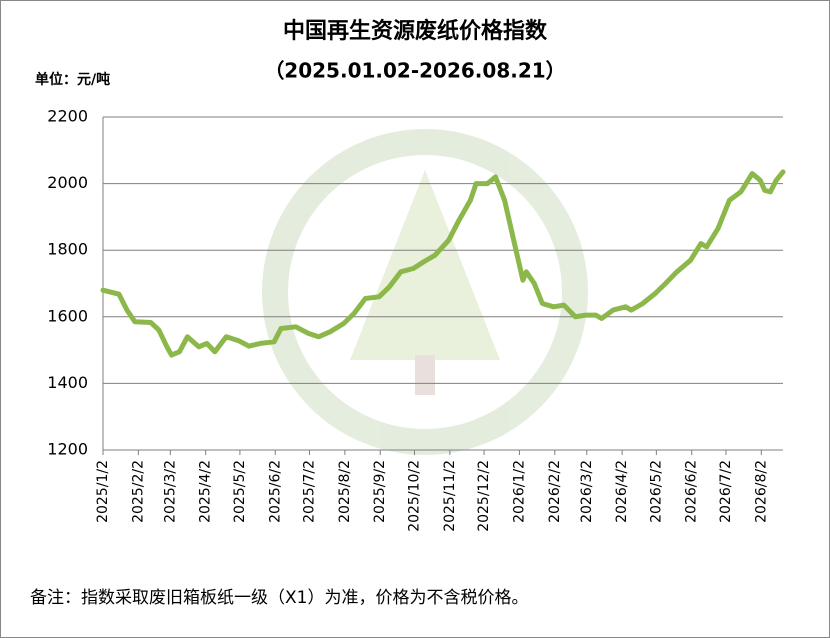  What do you see at coordinates (587, 491) in the screenshot?
I see `x-tick-label: 2026/3/2` at bounding box center [587, 491].